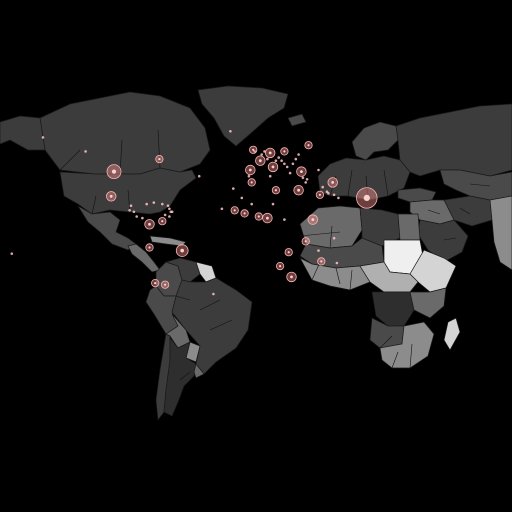 This screenshot has height=512, width=512. I want to click on region-east-africa, so click(428, 303).